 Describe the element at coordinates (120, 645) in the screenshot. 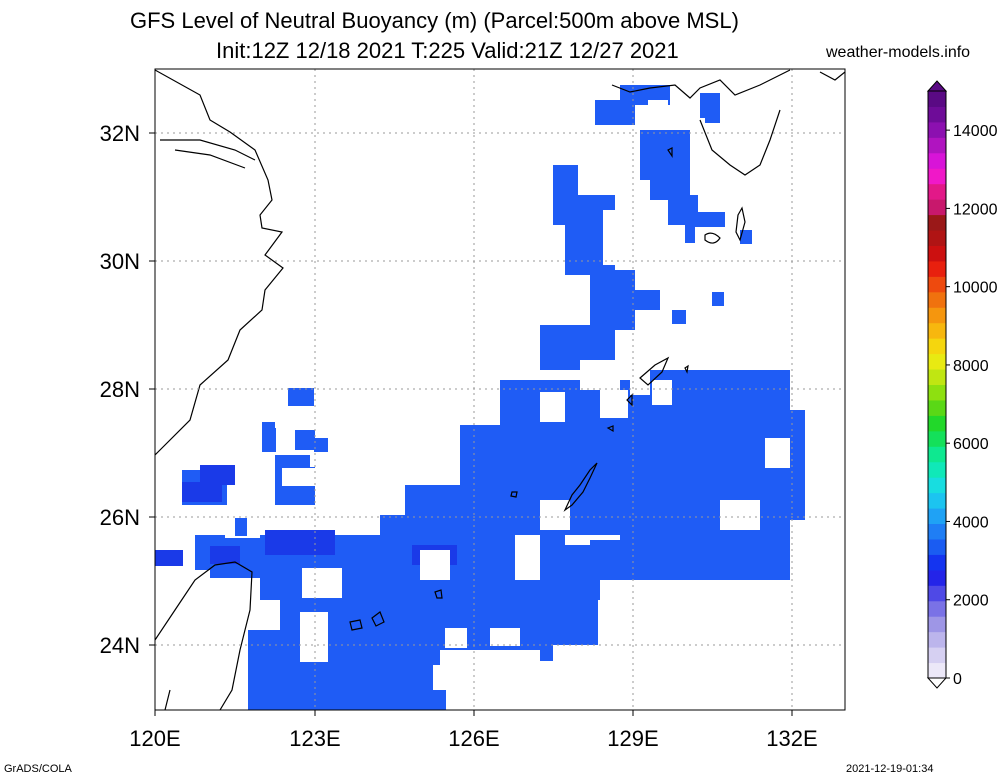

I see `lat-tick-label: 24N` at that location.